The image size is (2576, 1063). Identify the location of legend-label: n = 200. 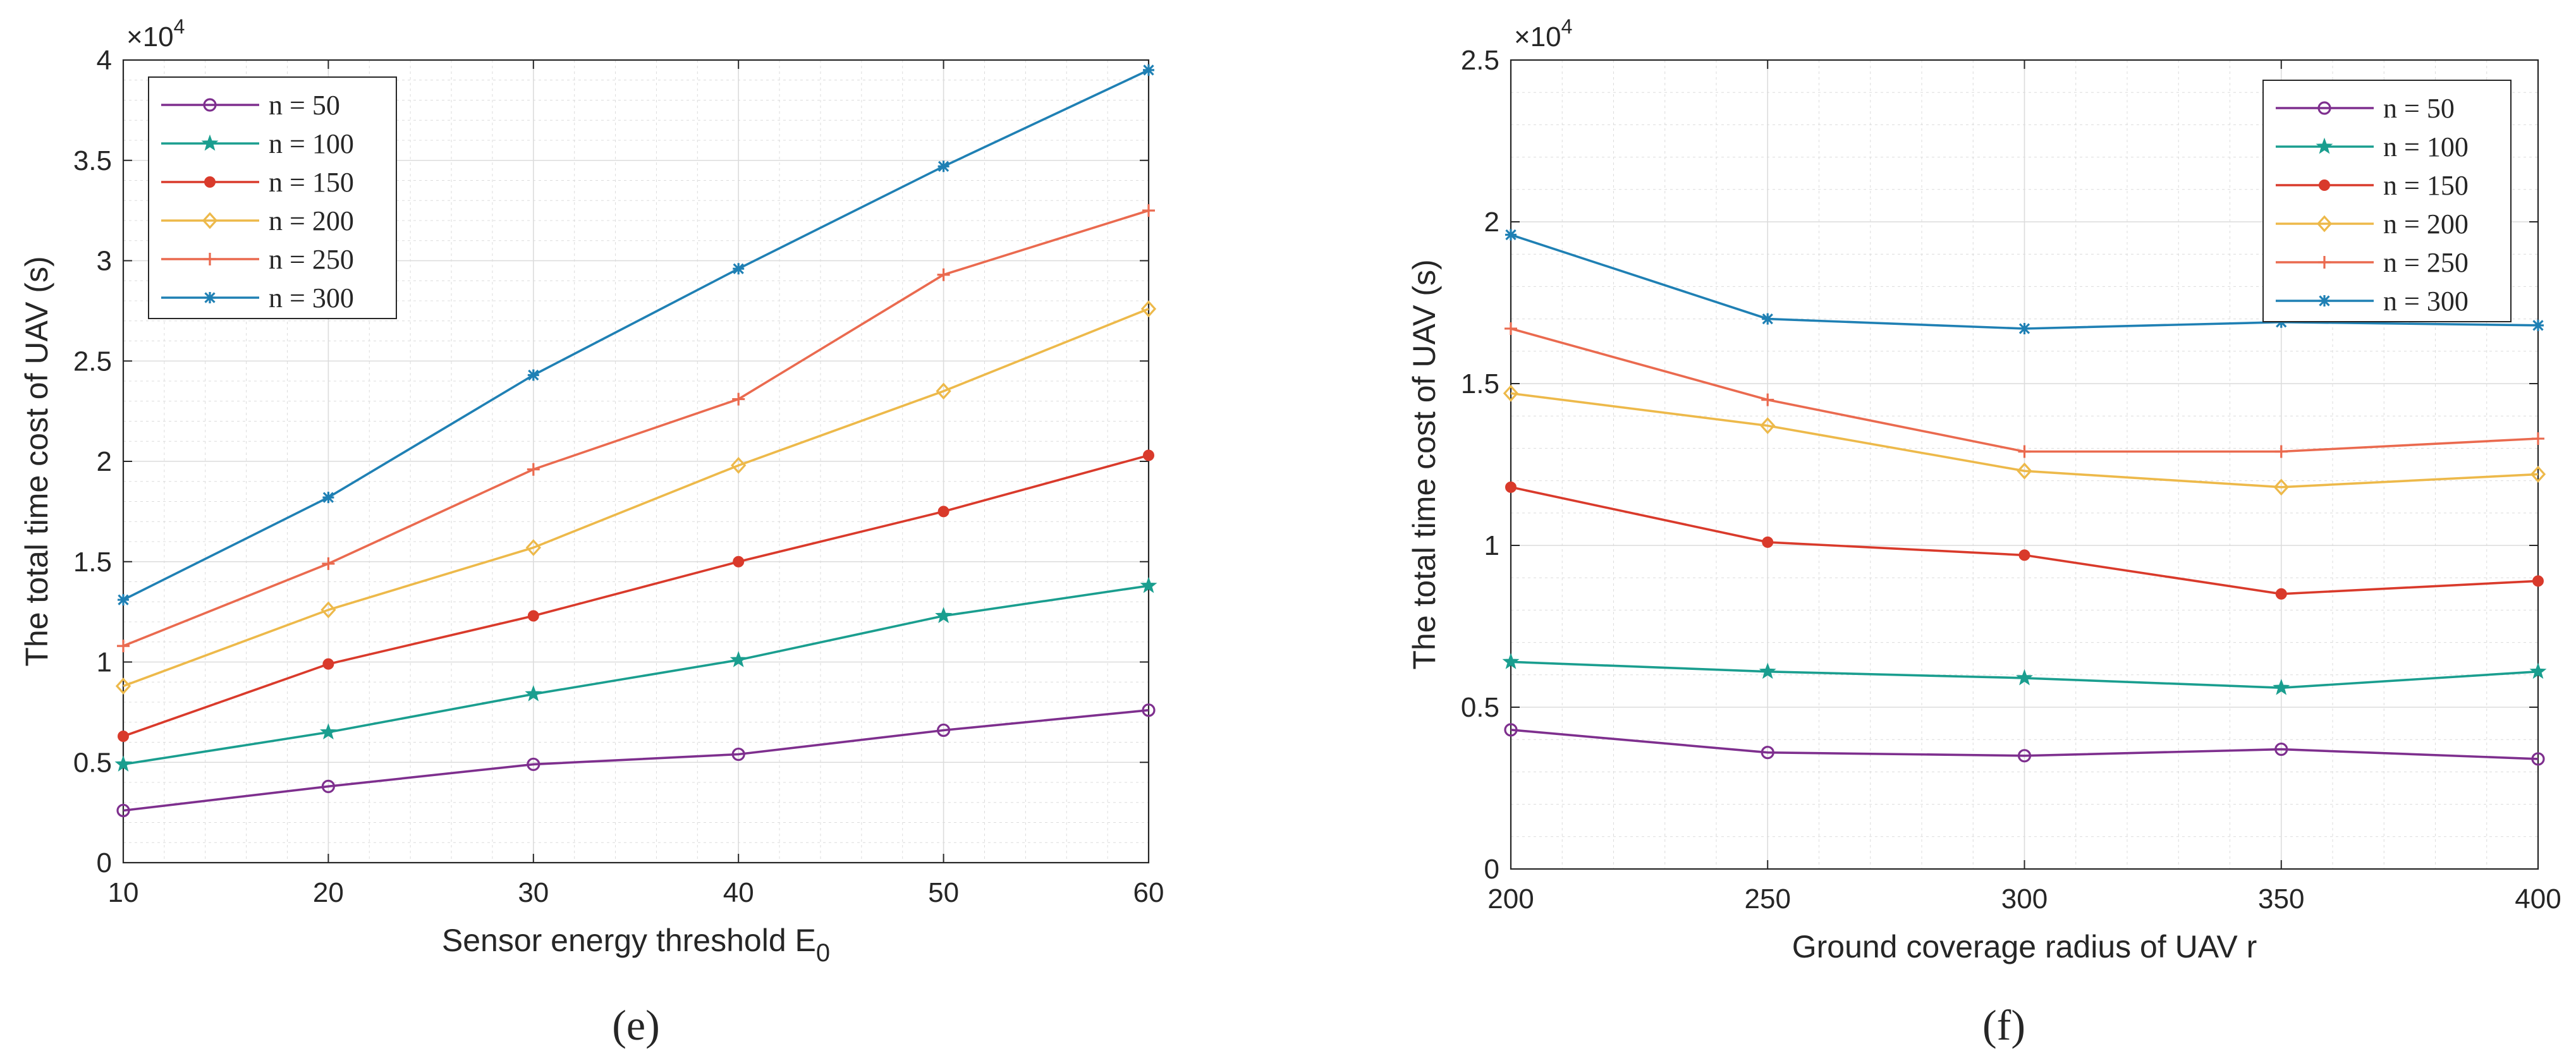
(311, 220).